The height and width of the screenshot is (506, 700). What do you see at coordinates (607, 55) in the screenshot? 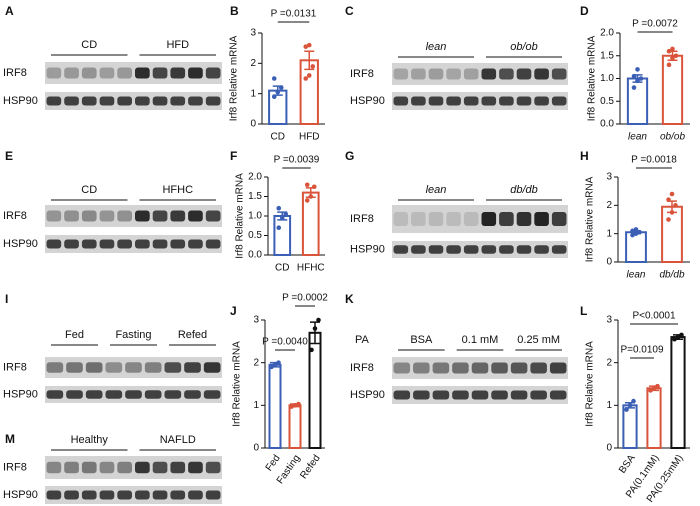
I see `y-tick-label: 1.5` at bounding box center [607, 55].